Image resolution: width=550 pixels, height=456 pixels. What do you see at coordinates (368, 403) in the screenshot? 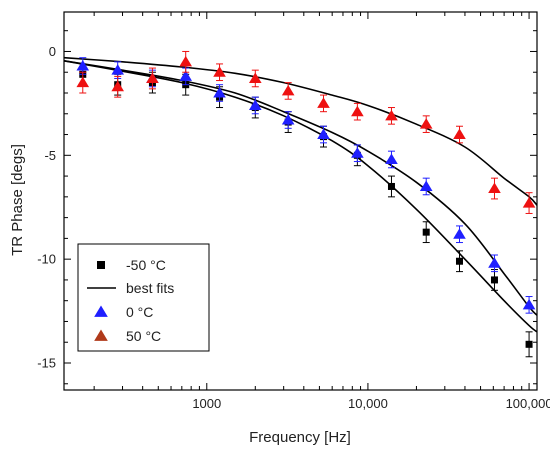
I see `x-tick-label: 10,000` at bounding box center [368, 403].